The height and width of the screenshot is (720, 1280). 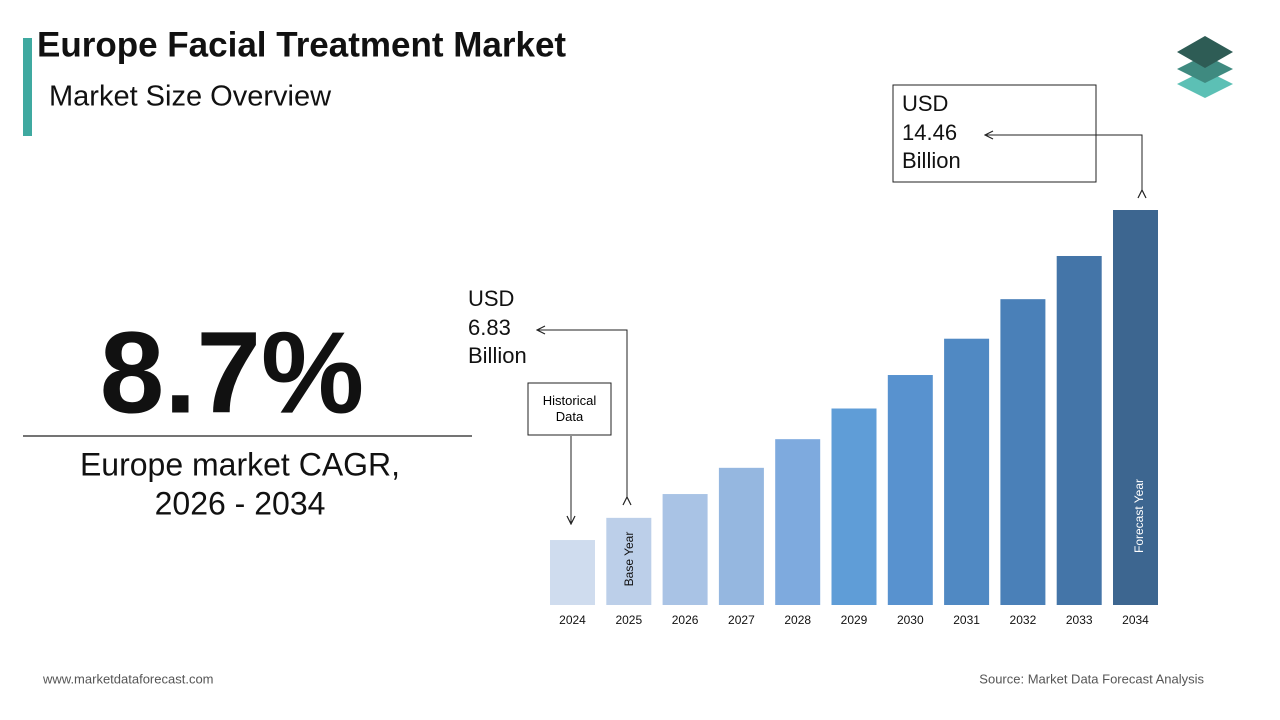 I want to click on logo, so click(x=1205, y=67).